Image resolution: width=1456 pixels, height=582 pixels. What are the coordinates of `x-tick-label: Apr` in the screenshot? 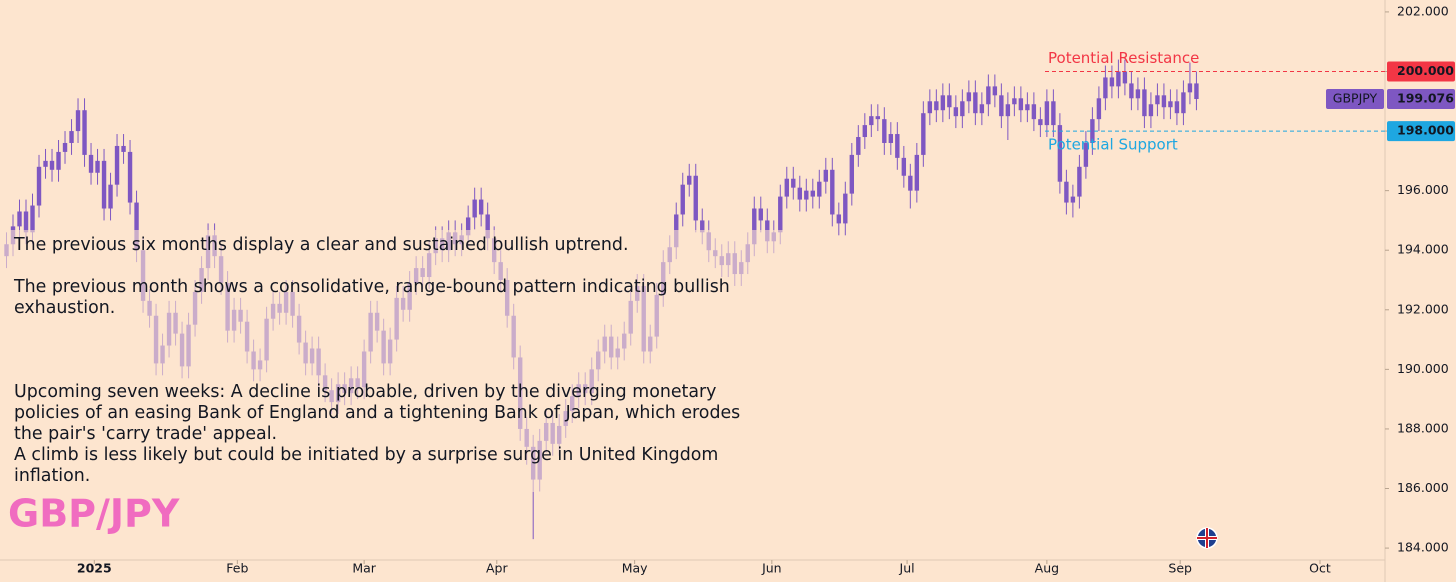 It's located at (497, 568).